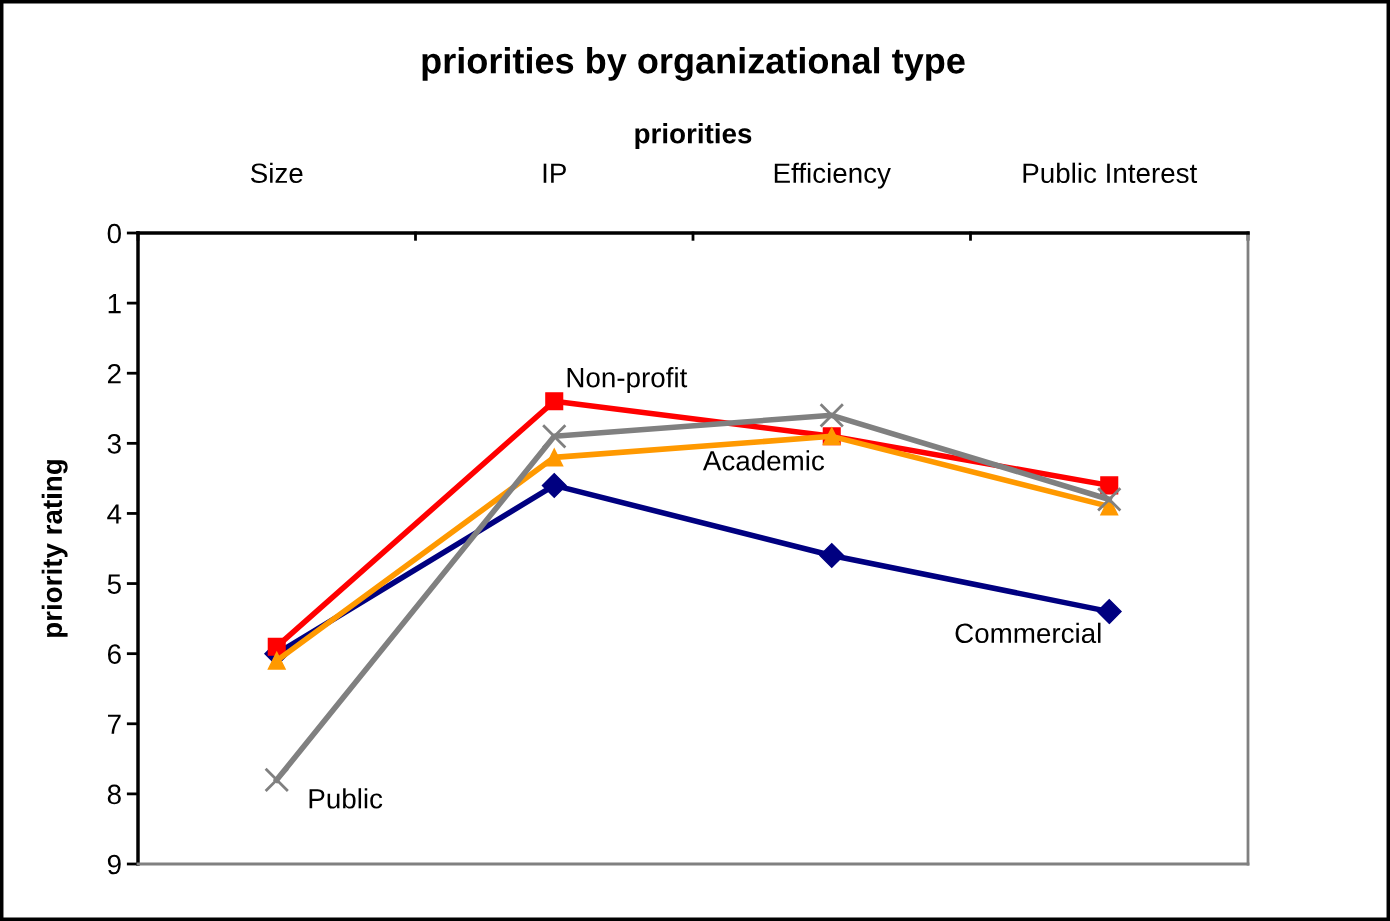 Image resolution: width=1390 pixels, height=921 pixels. I want to click on y-tick-label: 3, so click(114, 444).